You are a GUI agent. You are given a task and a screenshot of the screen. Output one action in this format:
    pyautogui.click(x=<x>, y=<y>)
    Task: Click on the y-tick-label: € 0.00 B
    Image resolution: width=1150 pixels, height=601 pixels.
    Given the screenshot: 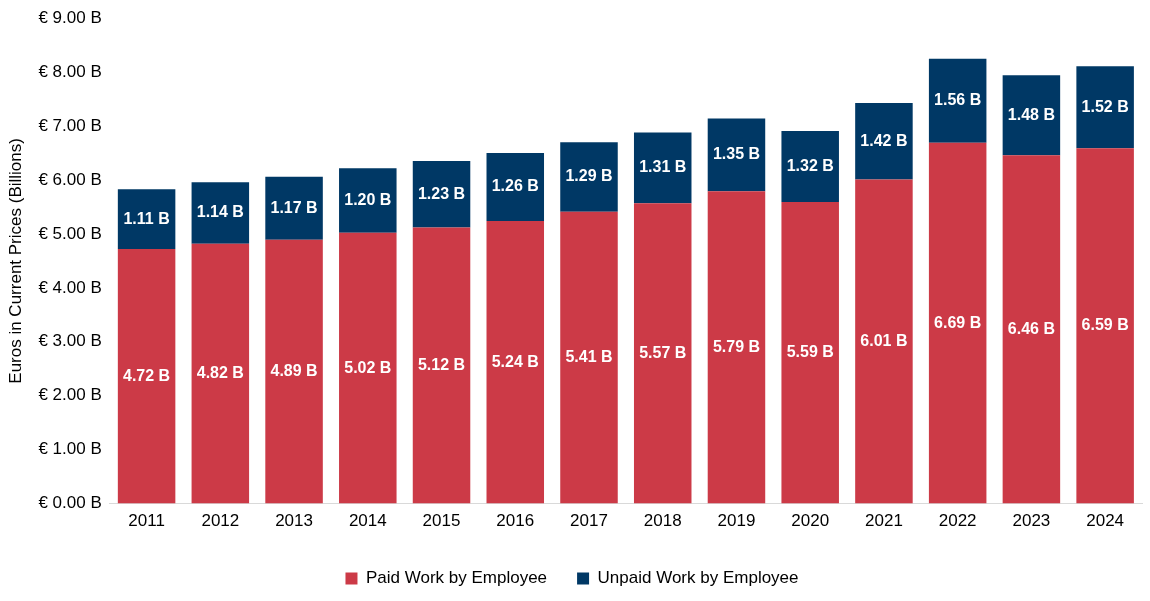 What is the action you would take?
    pyautogui.click(x=70, y=503)
    